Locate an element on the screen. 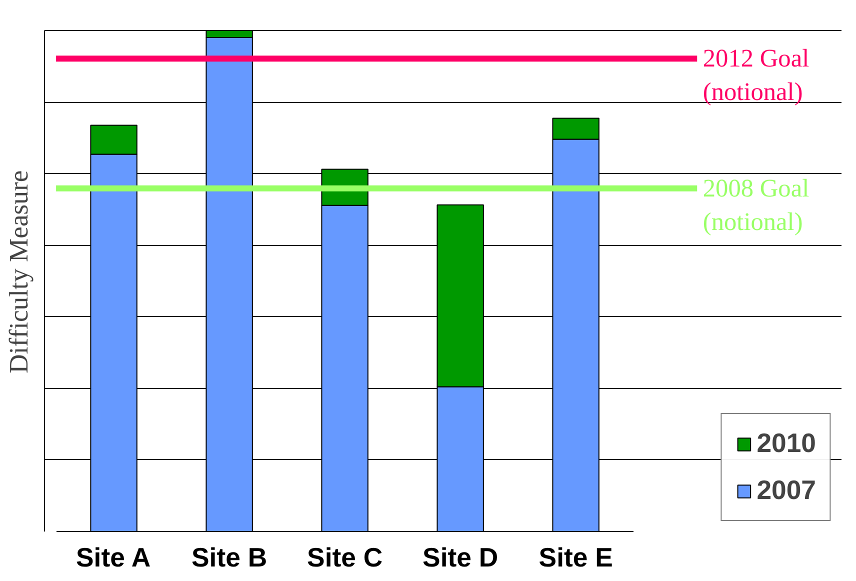 The width and height of the screenshot is (856, 581). legend-label: 2010 is located at coordinates (786, 443).